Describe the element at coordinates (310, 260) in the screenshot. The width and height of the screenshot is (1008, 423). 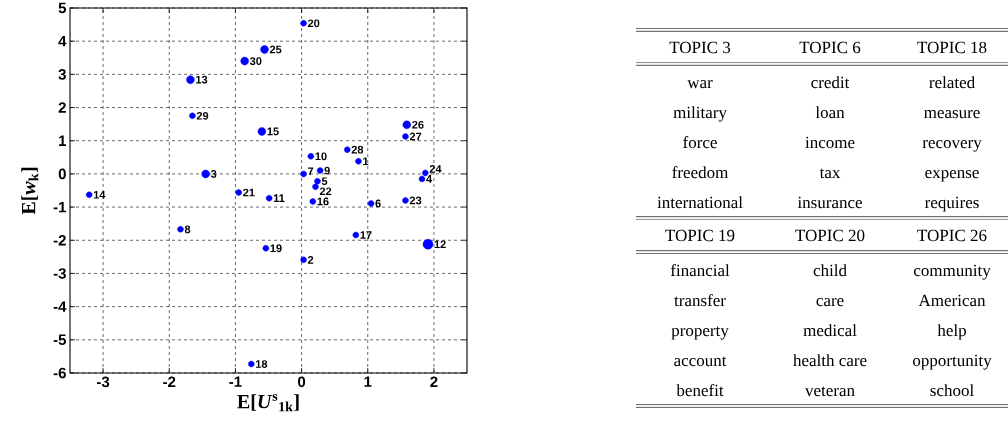
I see `annotation: 2` at that location.